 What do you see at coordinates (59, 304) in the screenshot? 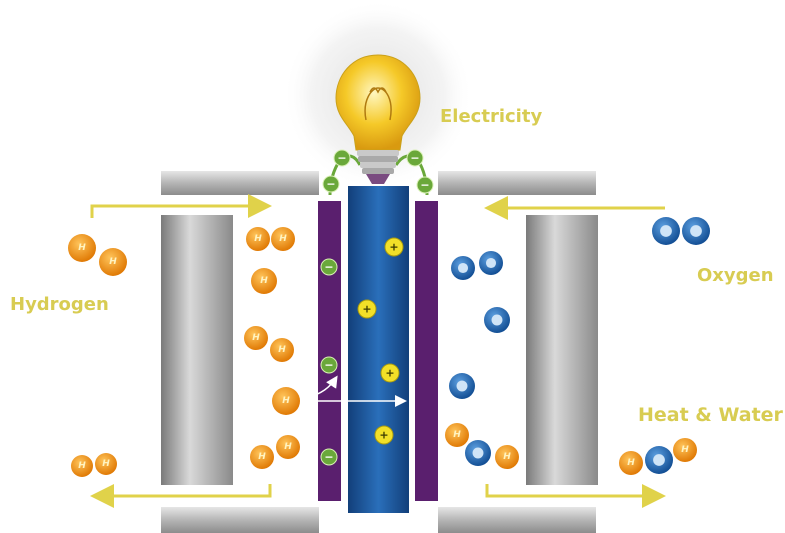
I see `hydrogen-label: Hydrogen` at bounding box center [59, 304].